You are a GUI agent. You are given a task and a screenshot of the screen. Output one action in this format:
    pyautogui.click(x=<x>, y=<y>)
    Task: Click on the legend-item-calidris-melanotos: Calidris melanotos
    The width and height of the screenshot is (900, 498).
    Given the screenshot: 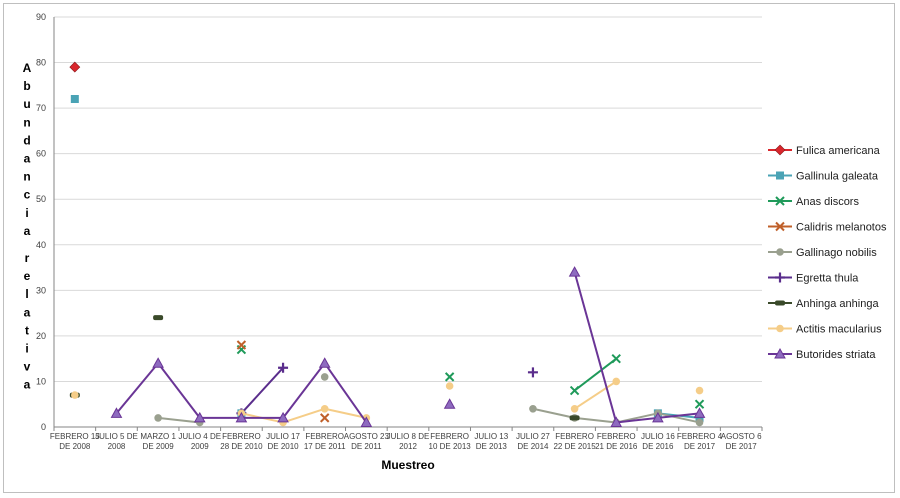 What is the action you would take?
    pyautogui.click(x=827, y=228)
    